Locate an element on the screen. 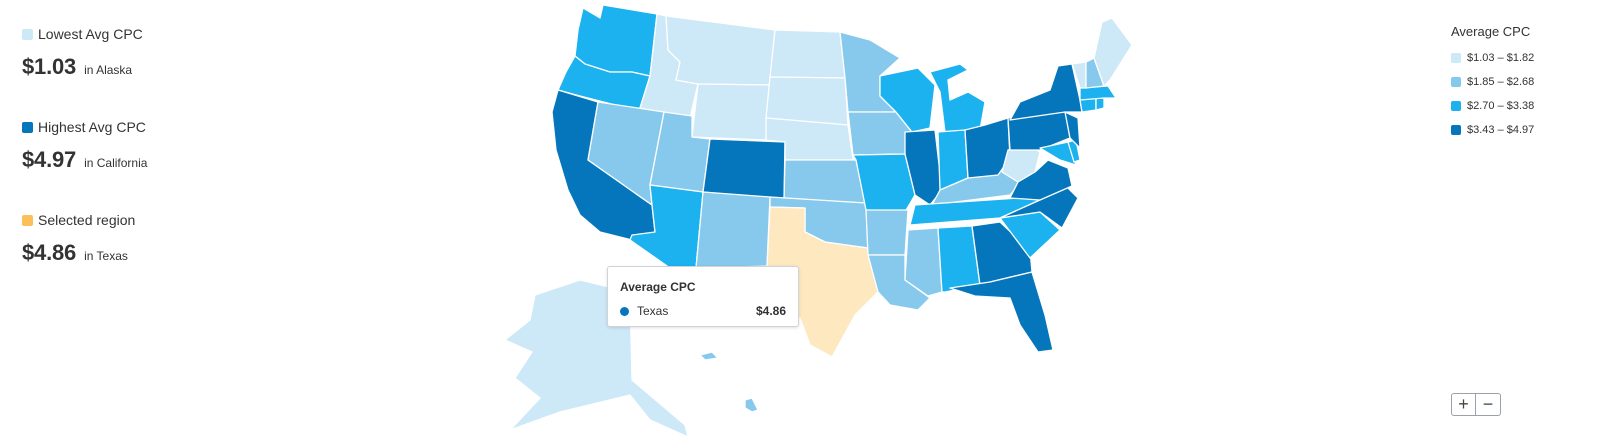 This screenshot has height=447, width=1598. selected-place: in Texas is located at coordinates (106, 256).